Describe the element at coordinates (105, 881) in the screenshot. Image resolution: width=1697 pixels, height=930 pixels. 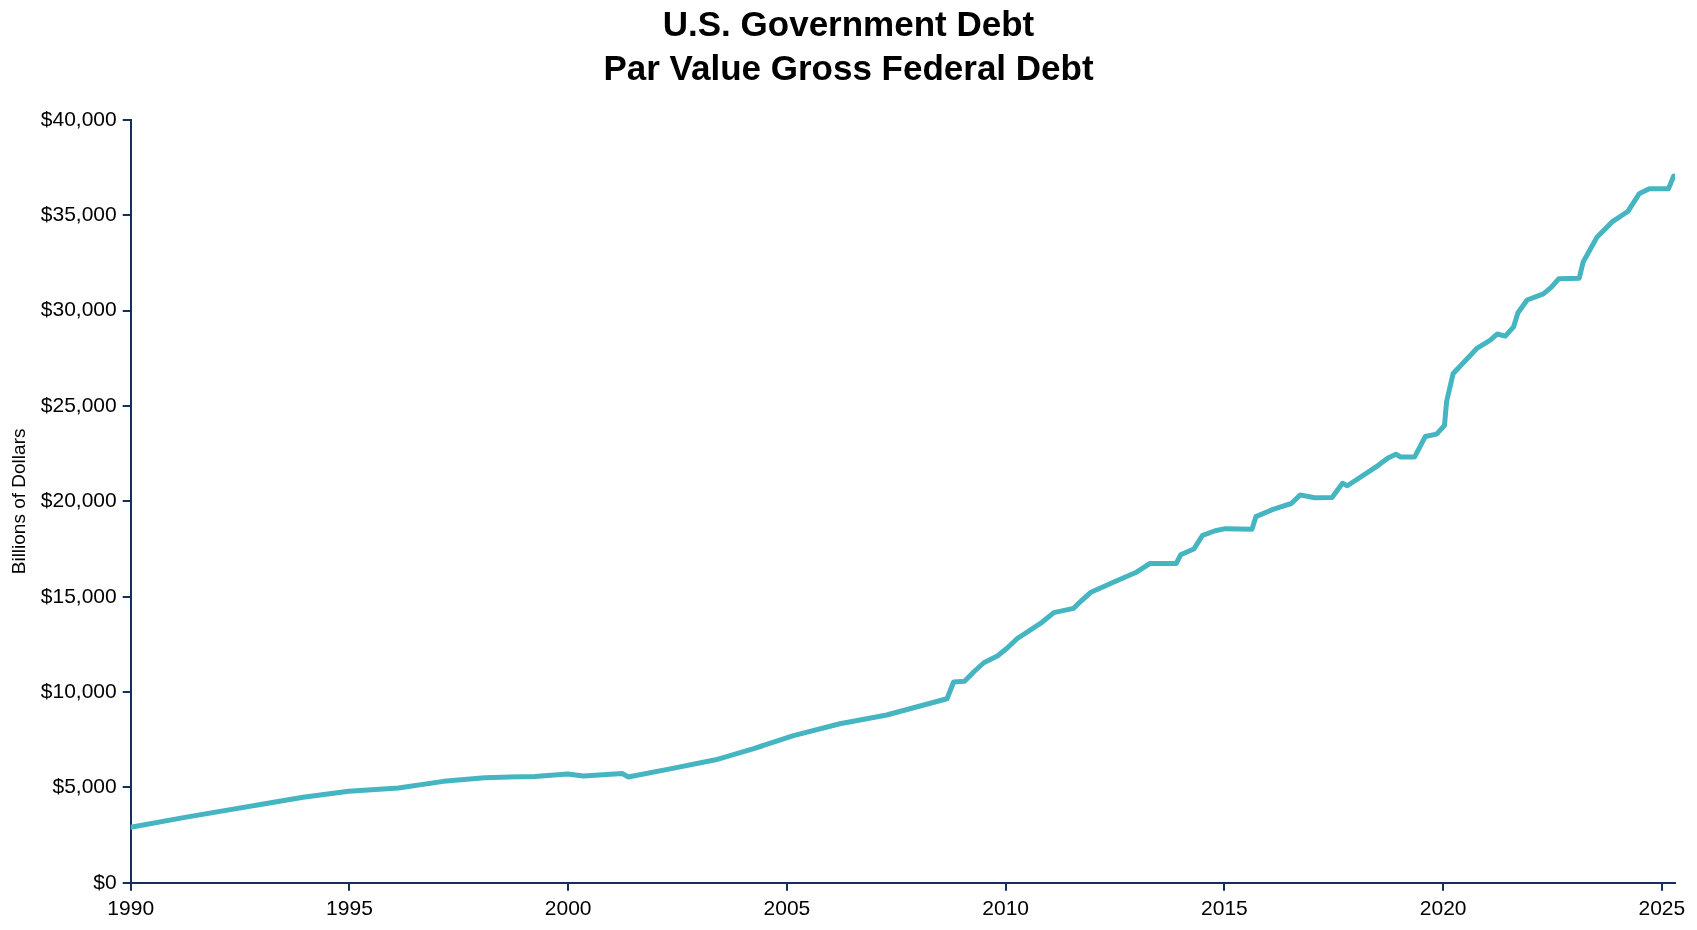
I see `y-tick-label: $0` at that location.